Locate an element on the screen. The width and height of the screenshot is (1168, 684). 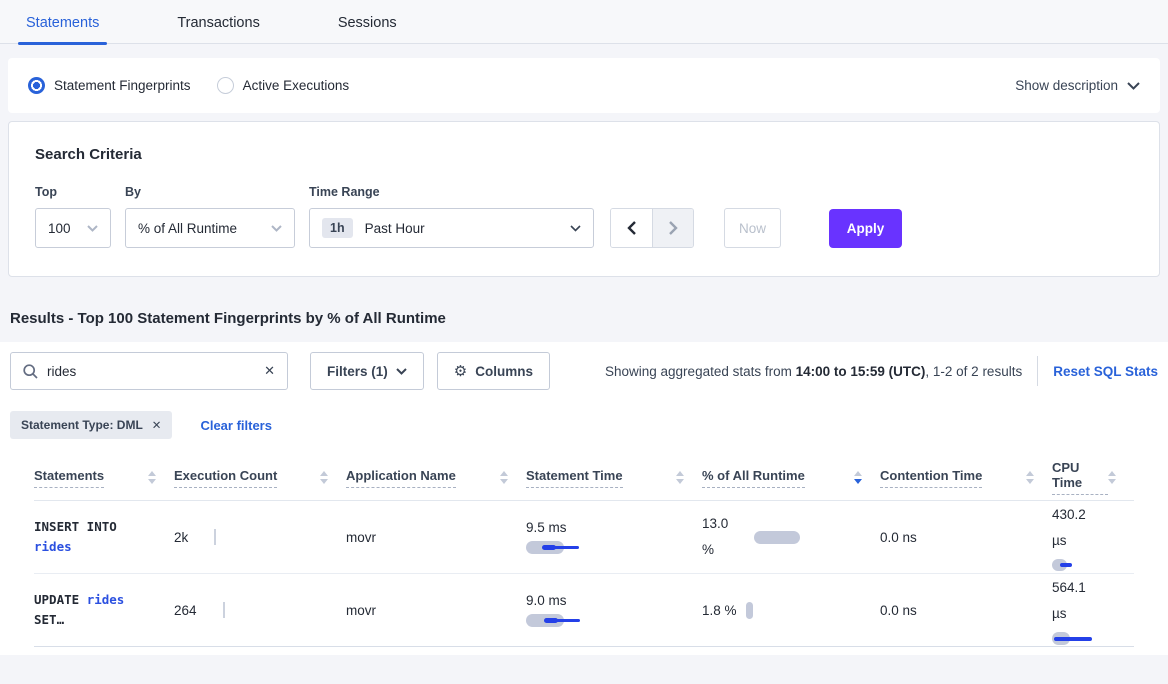
filters-button: Filters (1) is located at coordinates (367, 371).